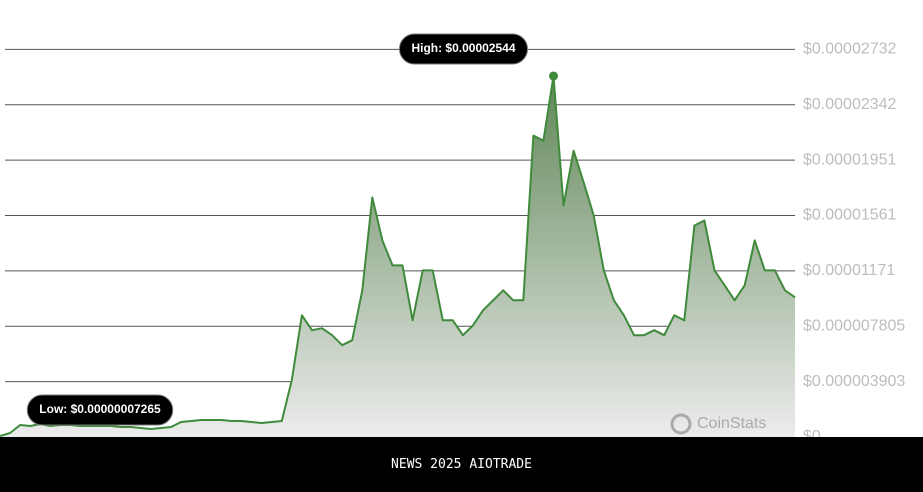  What do you see at coordinates (553, 76) in the screenshot?
I see `high-point` at bounding box center [553, 76].